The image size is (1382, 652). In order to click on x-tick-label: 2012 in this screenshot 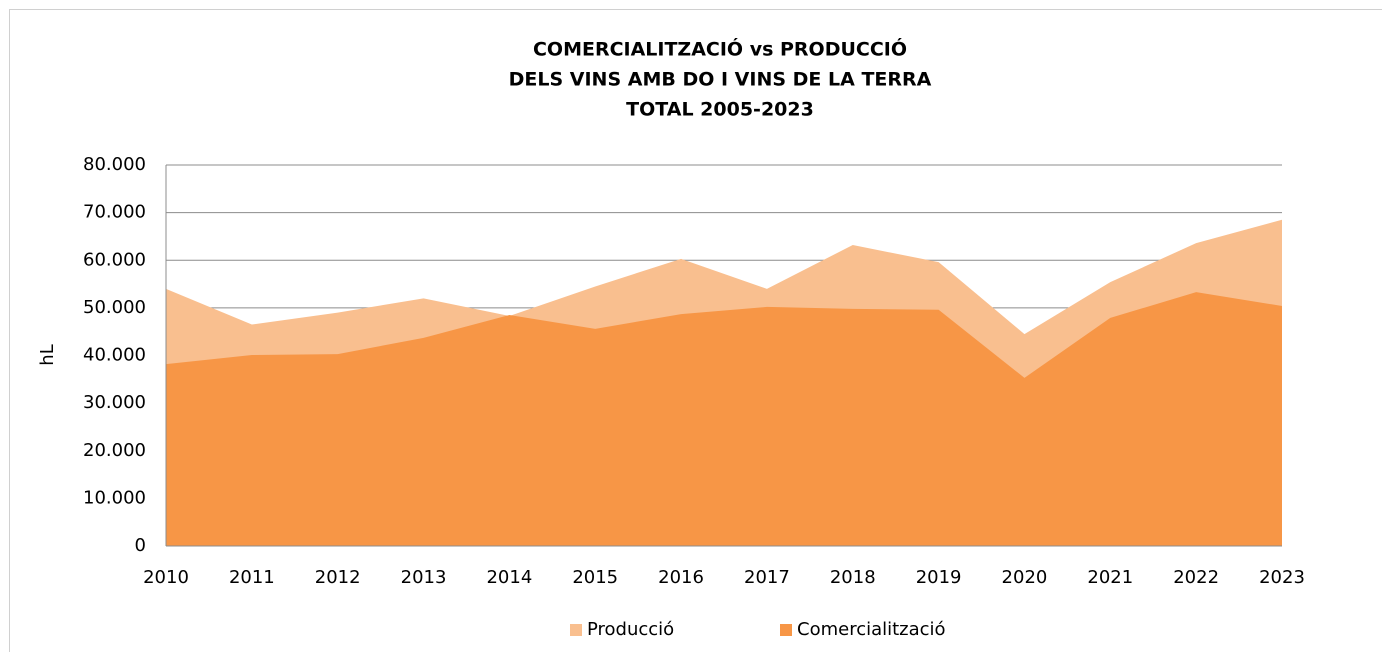, I will do `click(338, 577)`.